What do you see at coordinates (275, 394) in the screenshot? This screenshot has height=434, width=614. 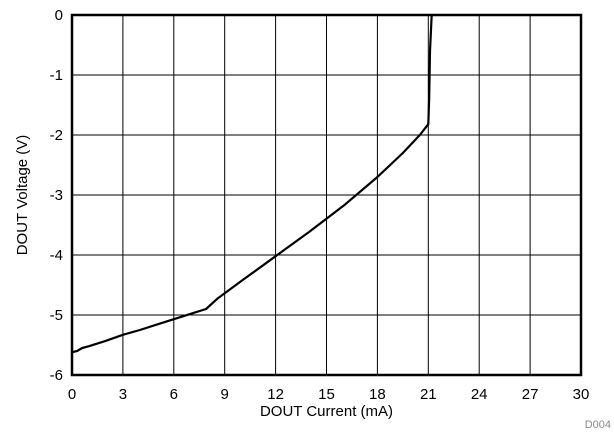 I see `x-tick-label: 12` at bounding box center [275, 394].